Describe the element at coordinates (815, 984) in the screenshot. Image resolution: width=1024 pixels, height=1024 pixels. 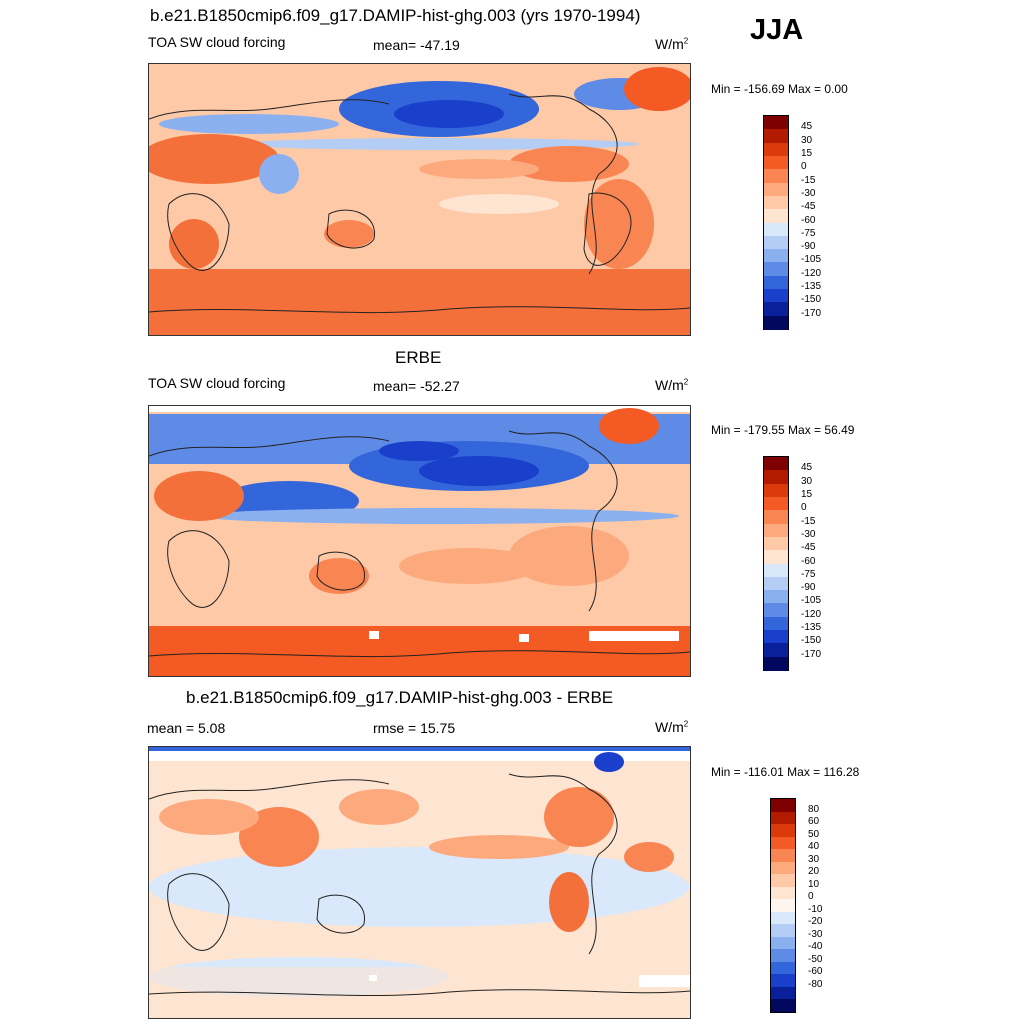
I see `colorbar-tick-label: -80` at that location.